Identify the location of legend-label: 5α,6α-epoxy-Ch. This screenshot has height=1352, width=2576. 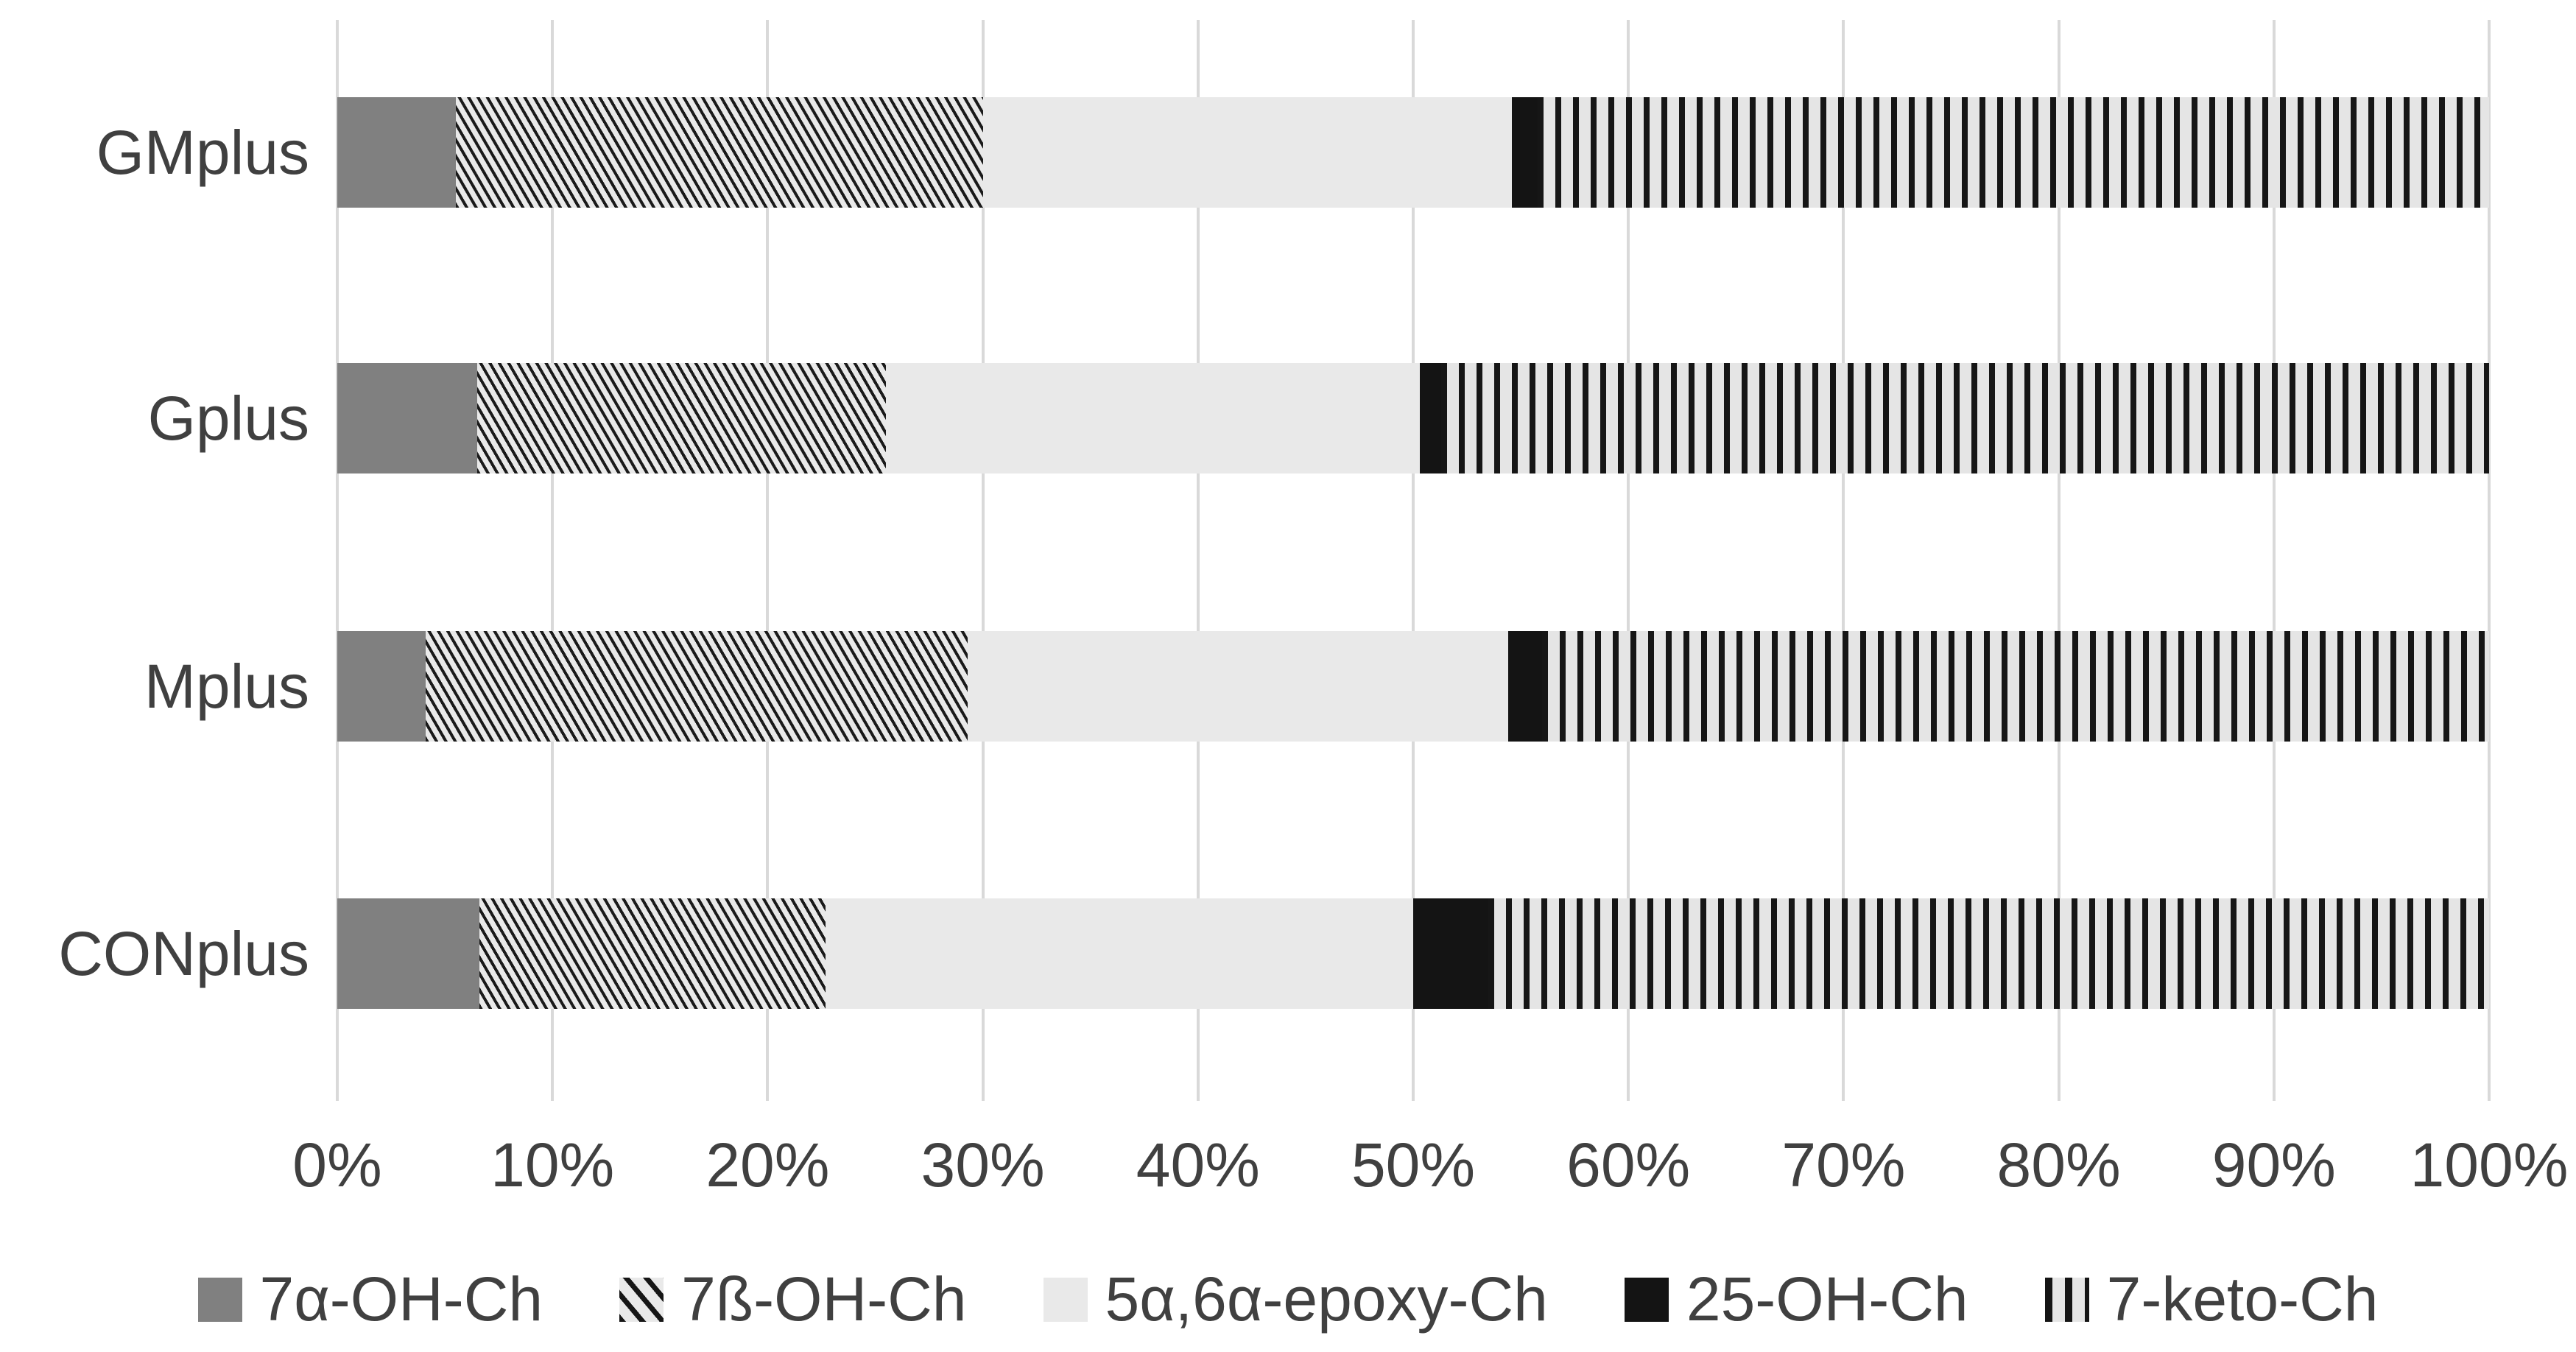
(1326, 1299).